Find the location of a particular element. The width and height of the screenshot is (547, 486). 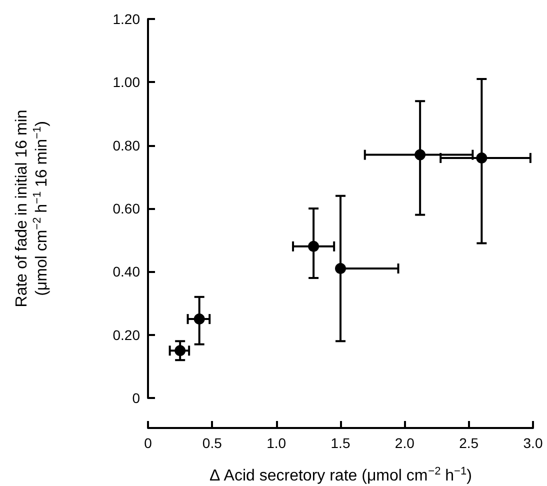

y-tick-label: 1.20 is located at coordinates (126, 19).